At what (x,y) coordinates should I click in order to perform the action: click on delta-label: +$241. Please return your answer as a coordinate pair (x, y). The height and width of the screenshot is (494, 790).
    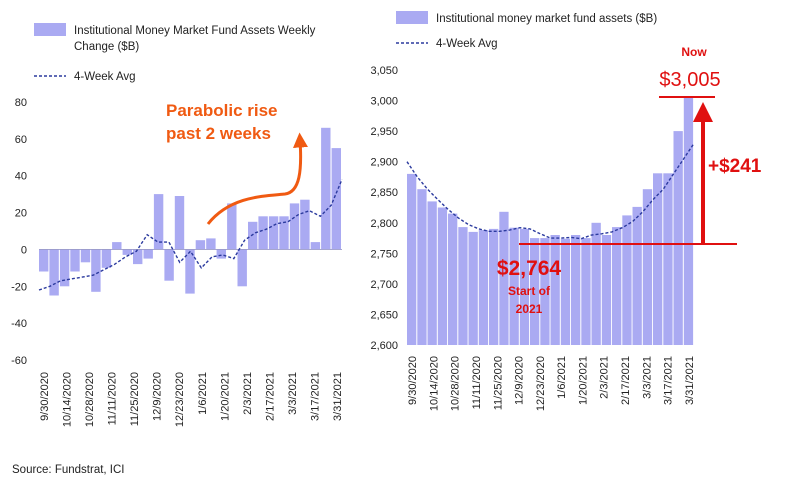
    Looking at the image, I should click on (735, 166).